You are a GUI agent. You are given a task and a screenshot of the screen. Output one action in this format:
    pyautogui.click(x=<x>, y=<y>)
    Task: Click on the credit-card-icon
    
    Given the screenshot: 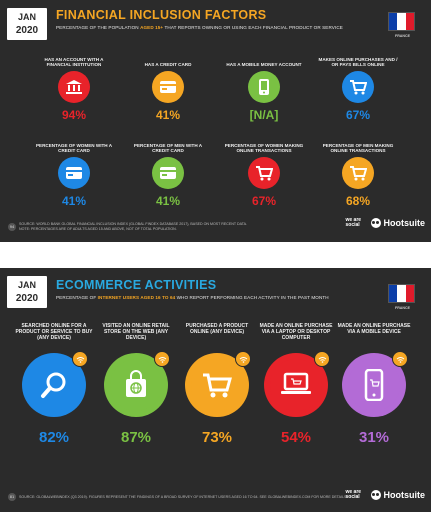 What is the action you would take?
    pyautogui.click(x=168, y=87)
    